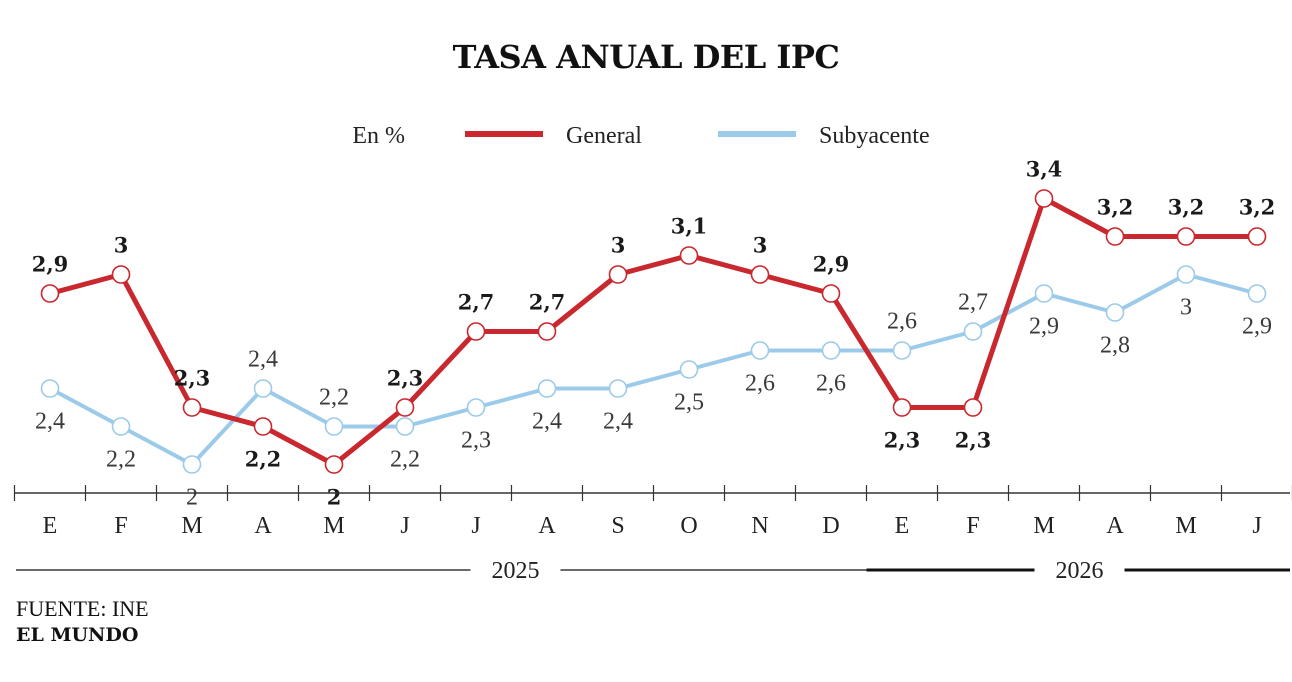 The height and width of the screenshot is (682, 1292). Describe the element at coordinates (830, 526) in the screenshot. I see `x-tick-label: D` at that location.